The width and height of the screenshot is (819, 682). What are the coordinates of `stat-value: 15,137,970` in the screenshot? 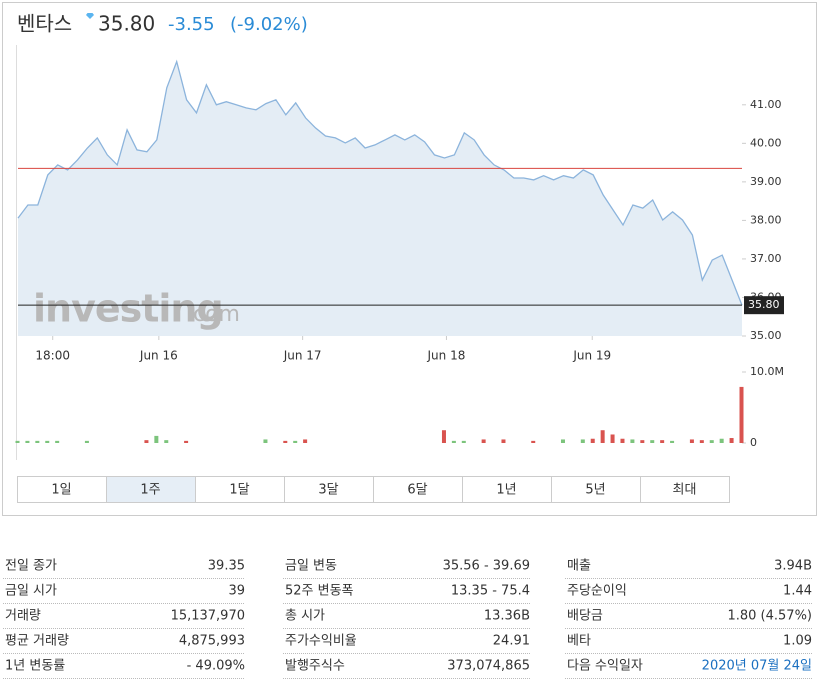 It's located at (208, 616).